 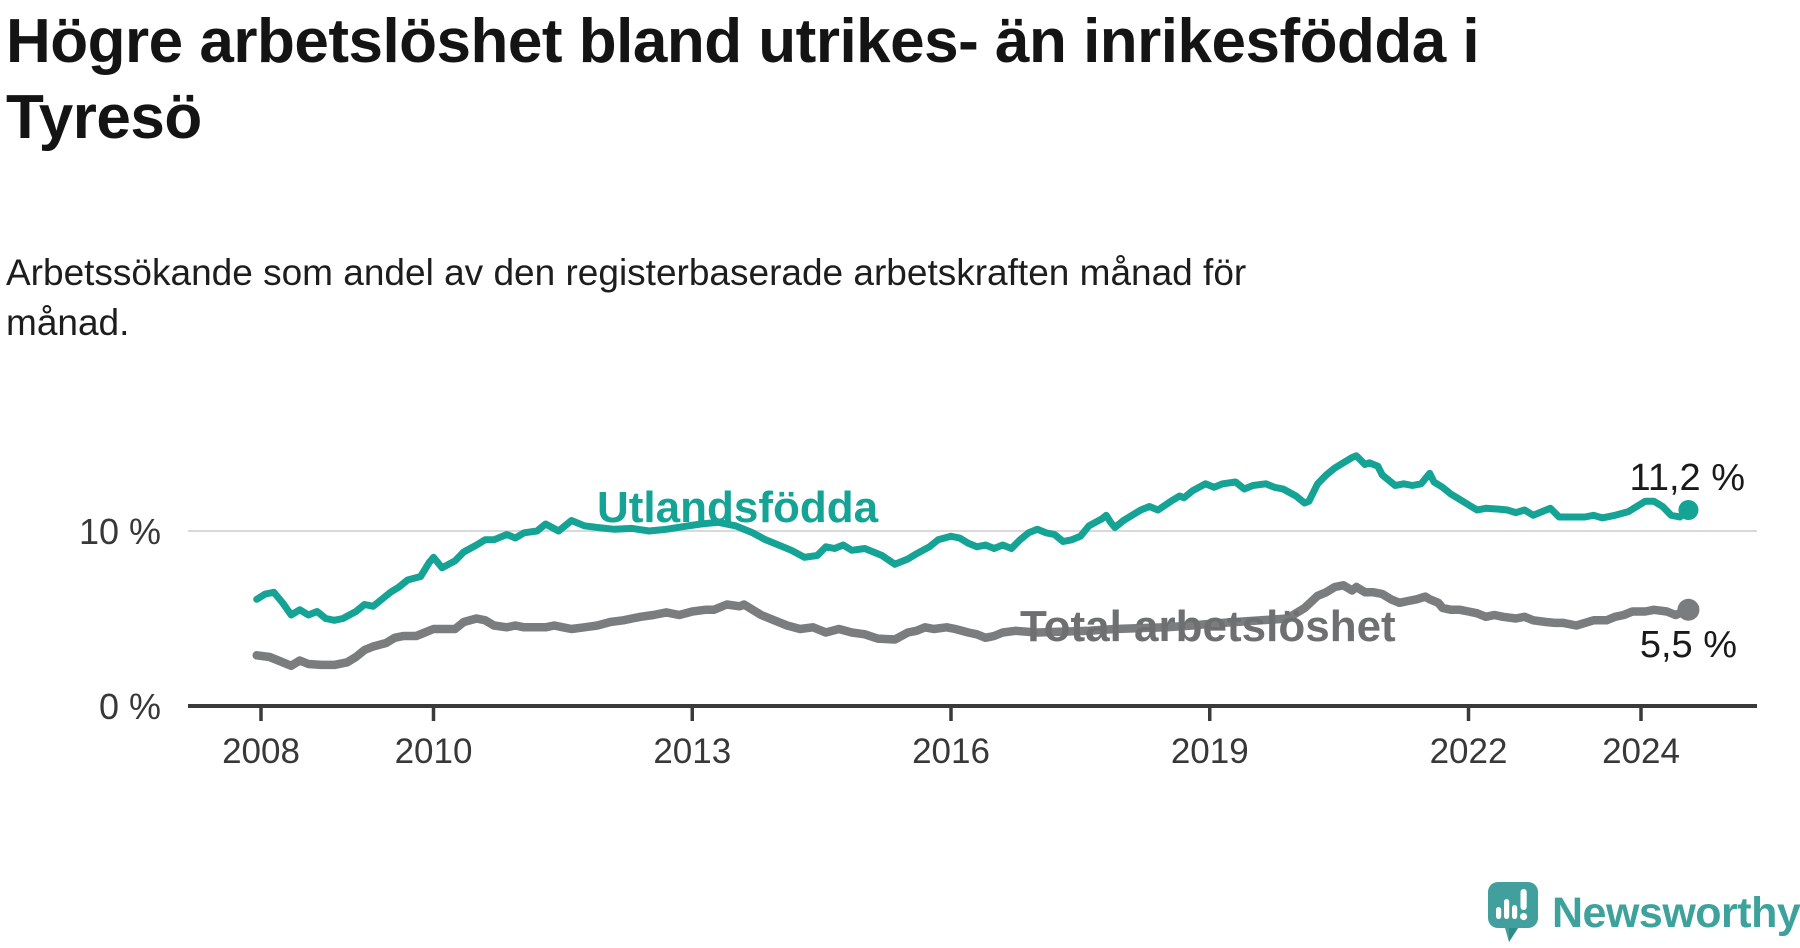 What do you see at coordinates (104, 117) in the screenshot?
I see `page-title-line-2: Tyresö` at bounding box center [104, 117].